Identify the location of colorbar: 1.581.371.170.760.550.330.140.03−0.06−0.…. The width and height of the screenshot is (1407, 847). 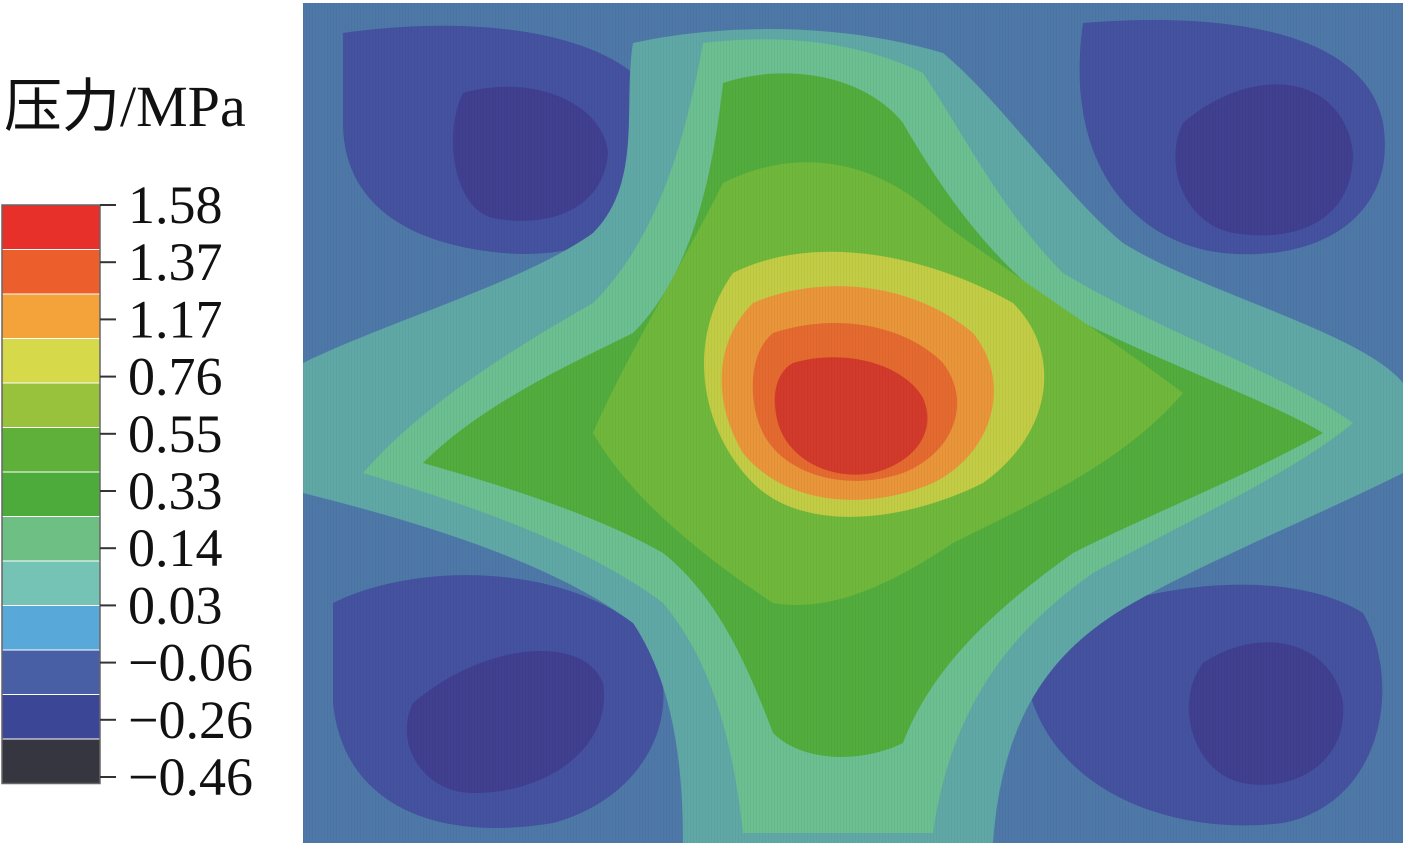
(127, 491).